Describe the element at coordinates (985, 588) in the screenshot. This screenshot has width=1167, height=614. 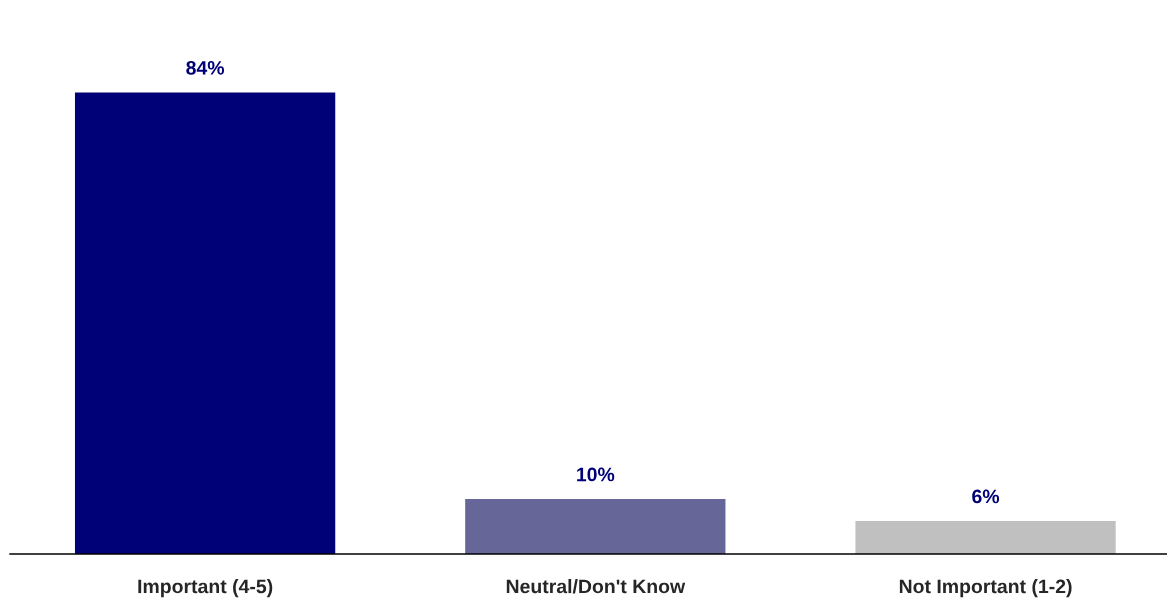
I see `x-tick-label: Not Important (1-2)` at that location.